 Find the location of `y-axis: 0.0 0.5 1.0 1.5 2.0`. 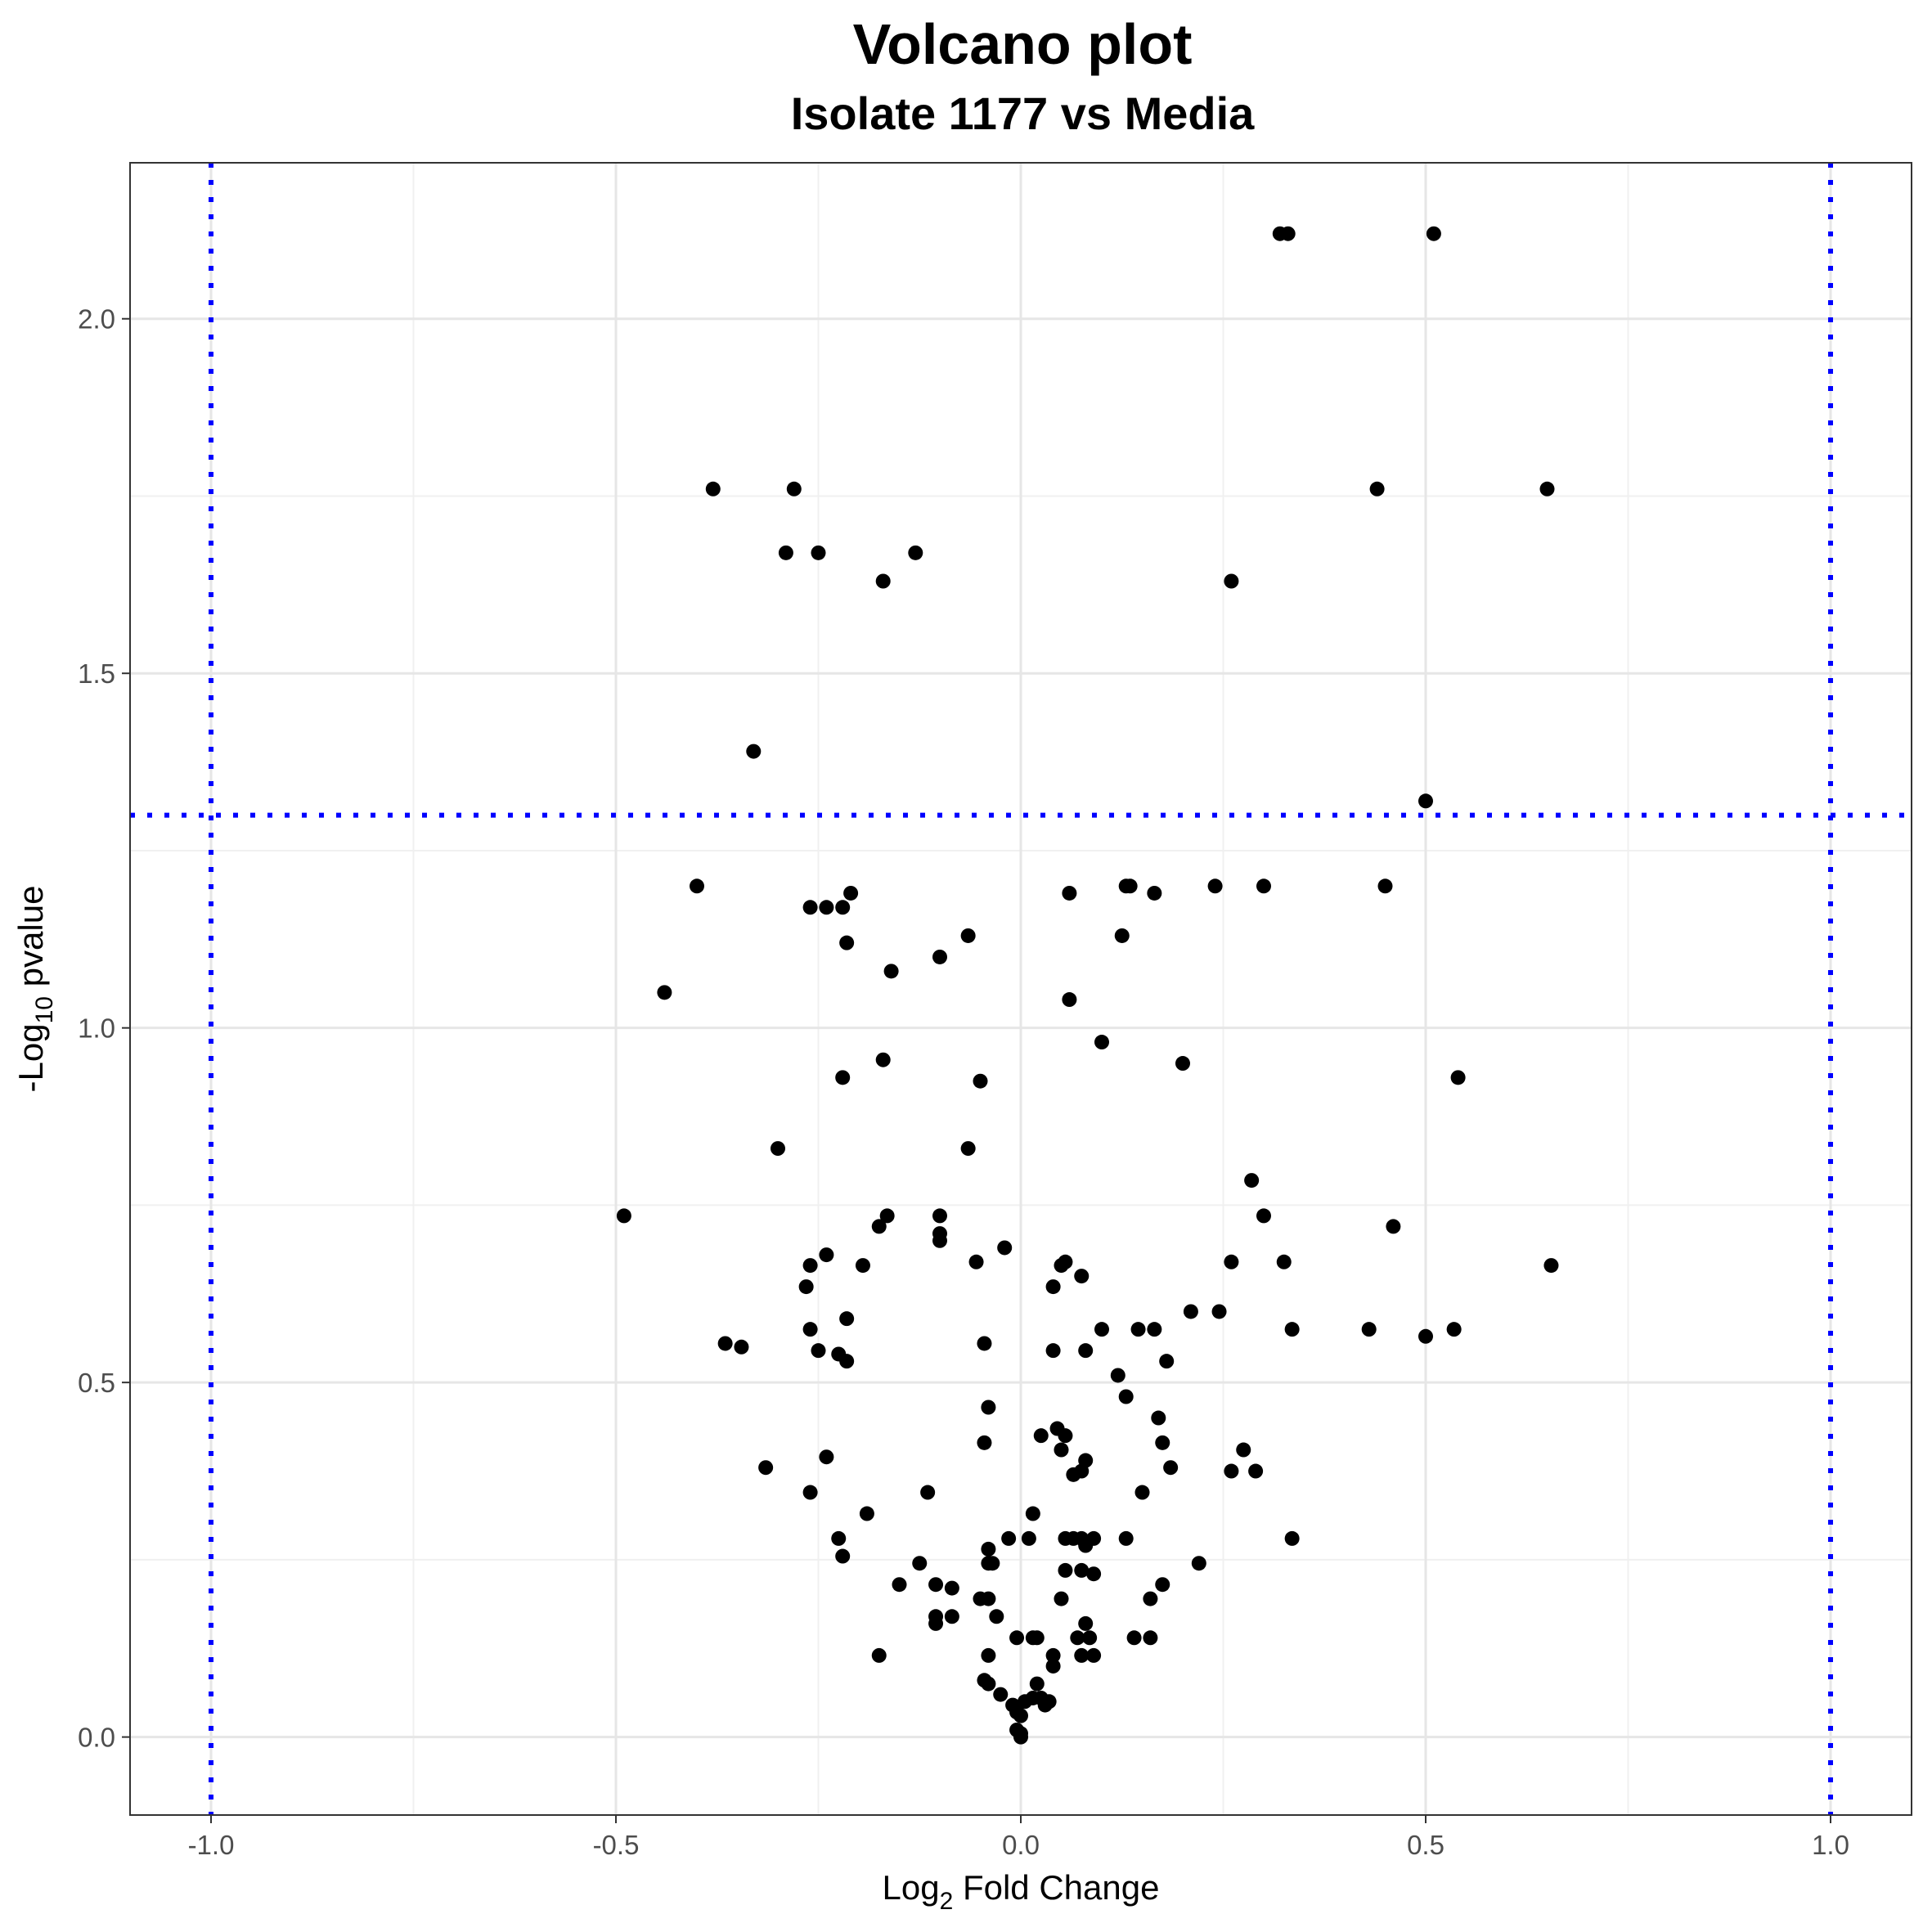

y-axis: 0.0 0.5 1.0 1.5 2.0 is located at coordinates (104, 1029).